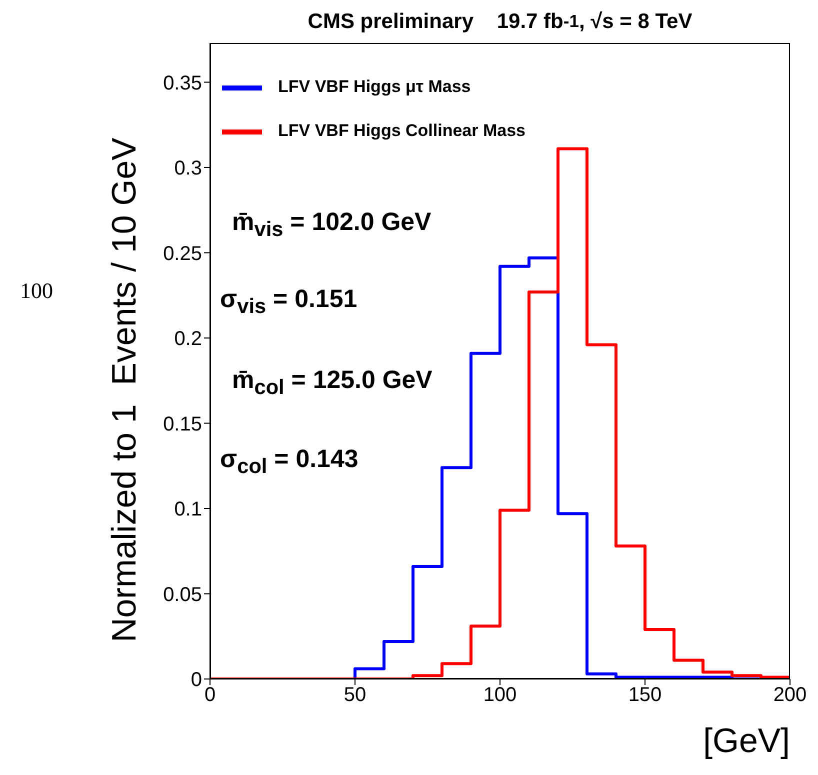 Image resolution: width=818 pixels, height=775 pixels. Describe the element at coordinates (332, 383) in the screenshot. I see `annotation: m̄$_{col}$ = 125.0 GeV` at that location.